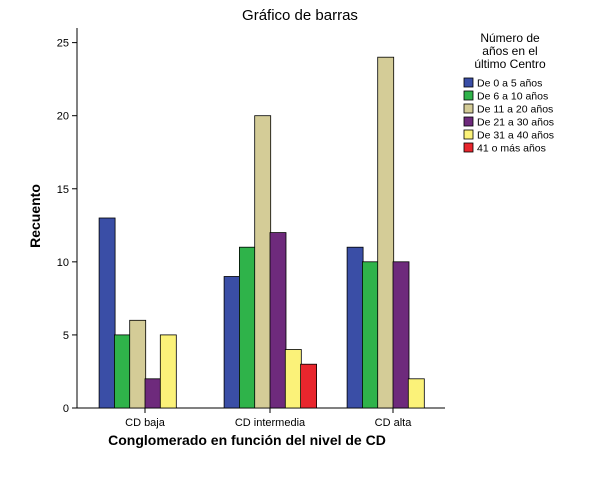 Image resolution: width=600 pixels, height=477 pixels. What do you see at coordinates (63, 117) in the screenshot?
I see `y-tick-label: 20` at bounding box center [63, 117].